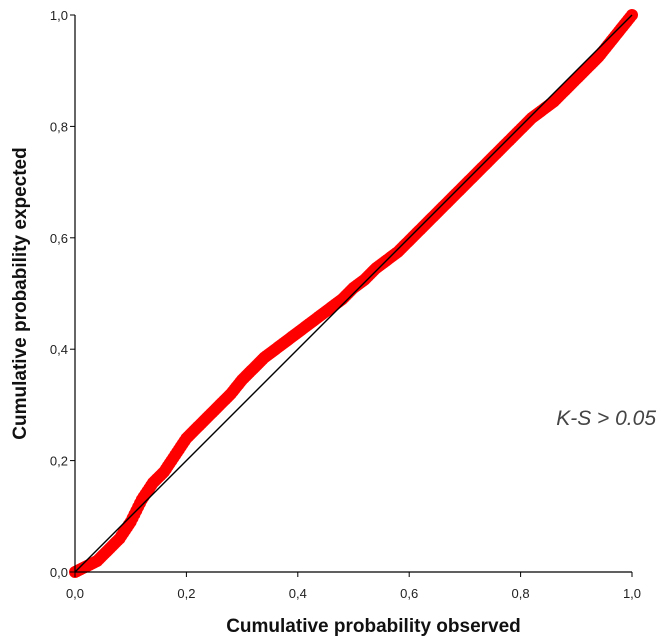 The height and width of the screenshot is (644, 661). I want to click on ks-annotation: K-S > 0.05, so click(606, 418).